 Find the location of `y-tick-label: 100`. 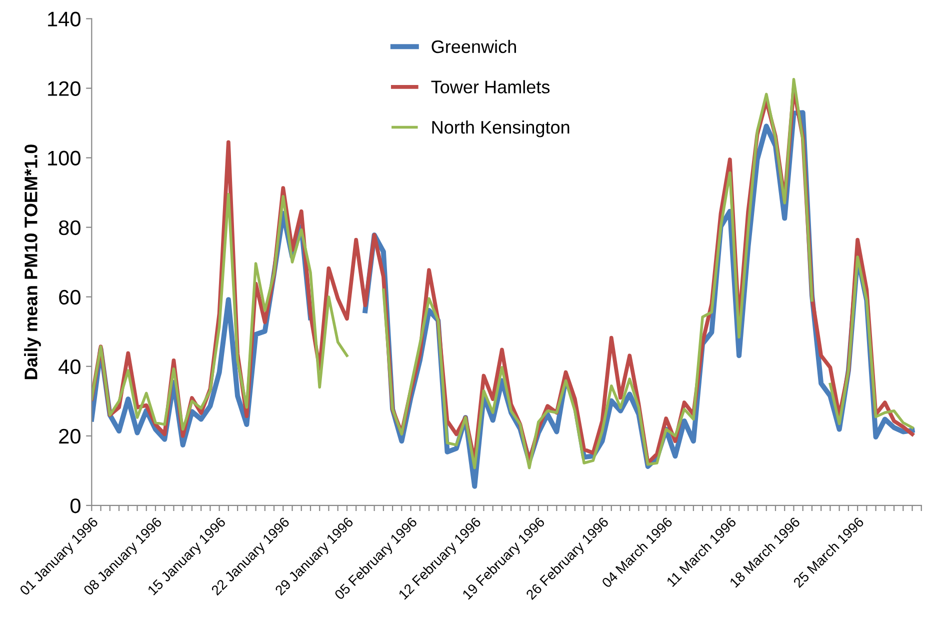

y-tick-label: 100 is located at coordinates (64, 158).